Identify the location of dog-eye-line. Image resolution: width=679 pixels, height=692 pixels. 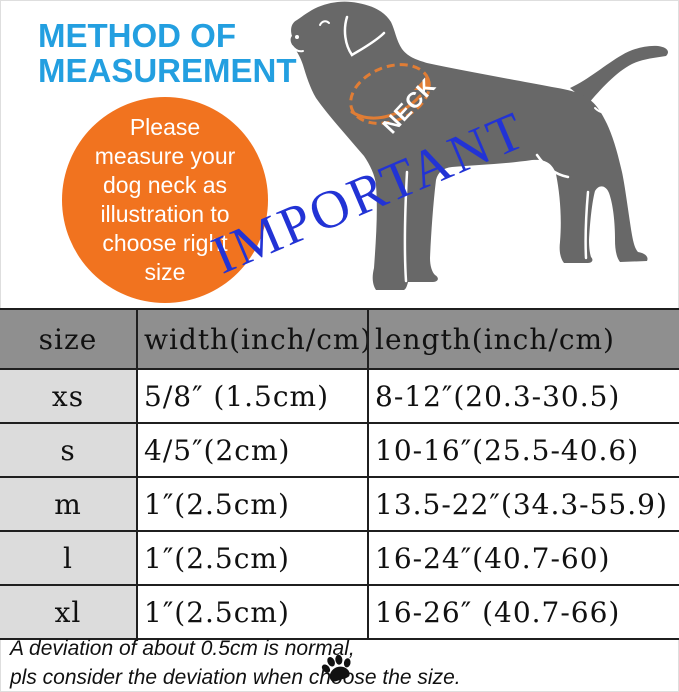
(324, 23).